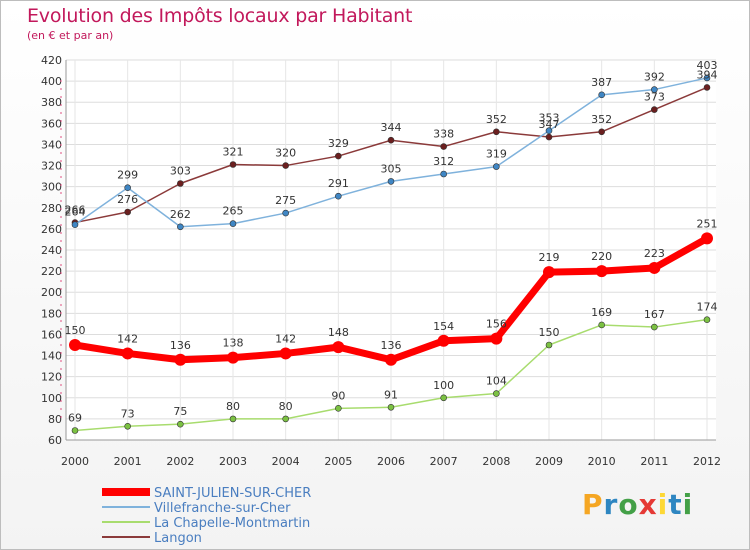 The image size is (750, 550). Describe the element at coordinates (51, 123) in the screenshot. I see `y-tick-label: 360` at that location.